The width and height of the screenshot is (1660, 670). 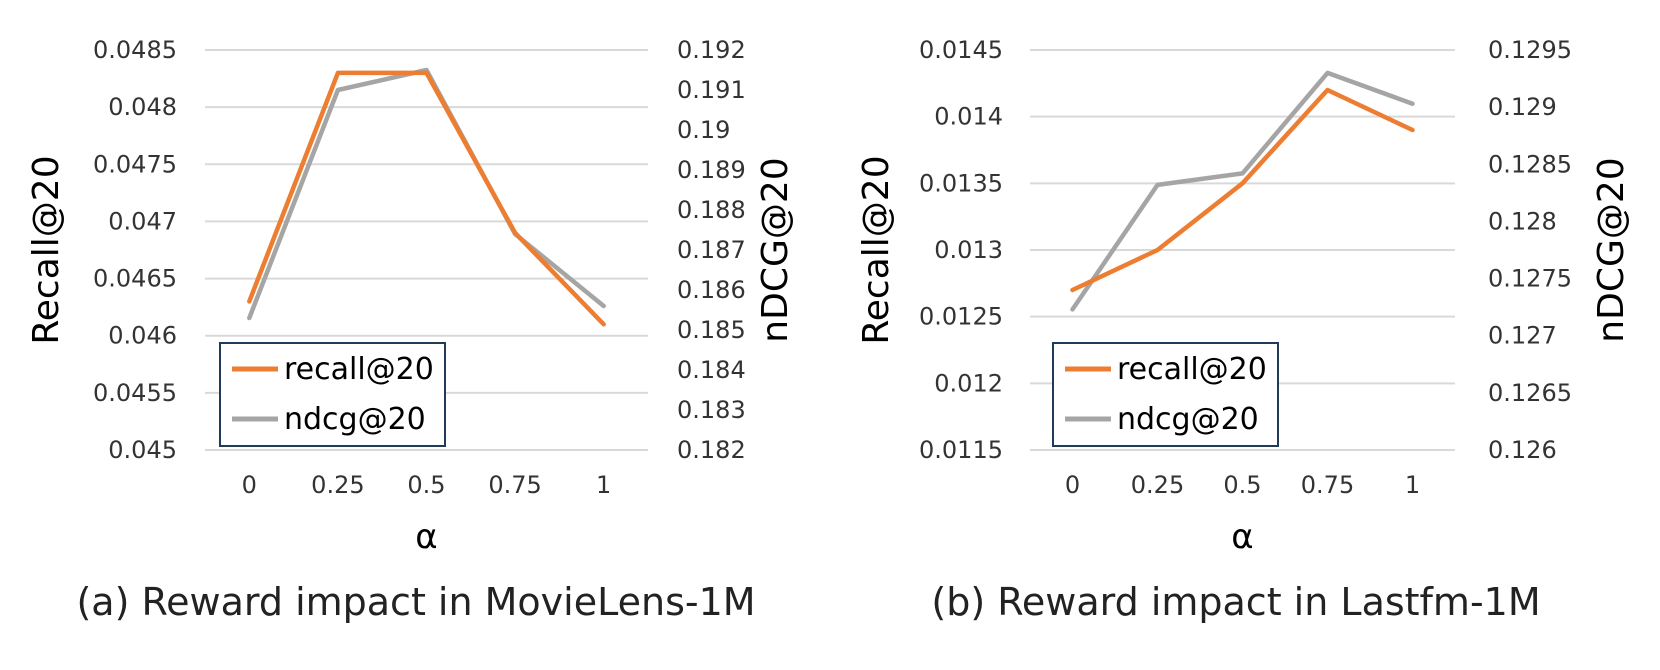 What do you see at coordinates (961, 317) in the screenshot?
I see `left-tick-label: 0.0125` at bounding box center [961, 317].